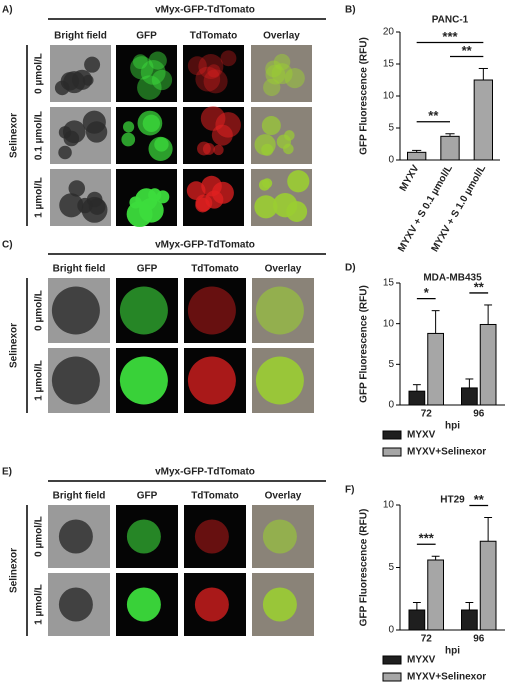 The image size is (520, 684). Describe the element at coordinates (450, 20) in the screenshot. I see `chart-title: PANC-1` at that location.